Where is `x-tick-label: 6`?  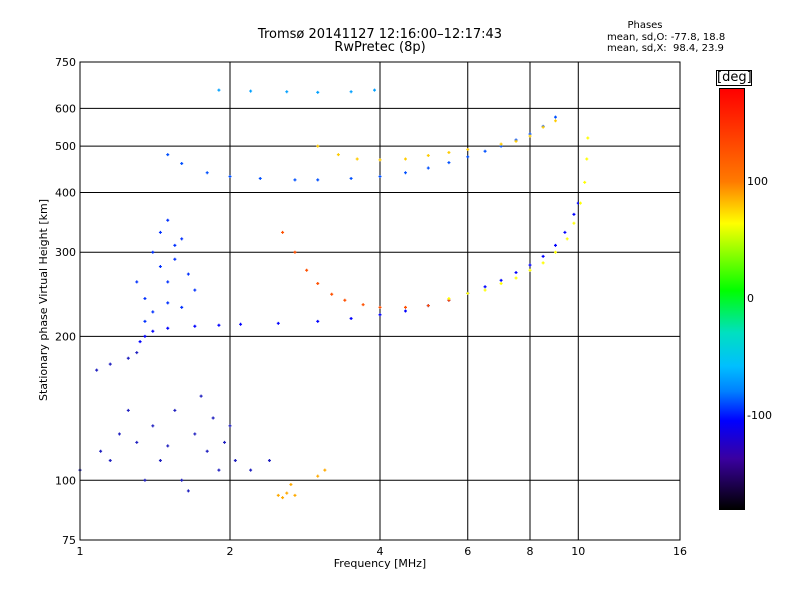 x-tick-label: 6 is located at coordinates (467, 551).